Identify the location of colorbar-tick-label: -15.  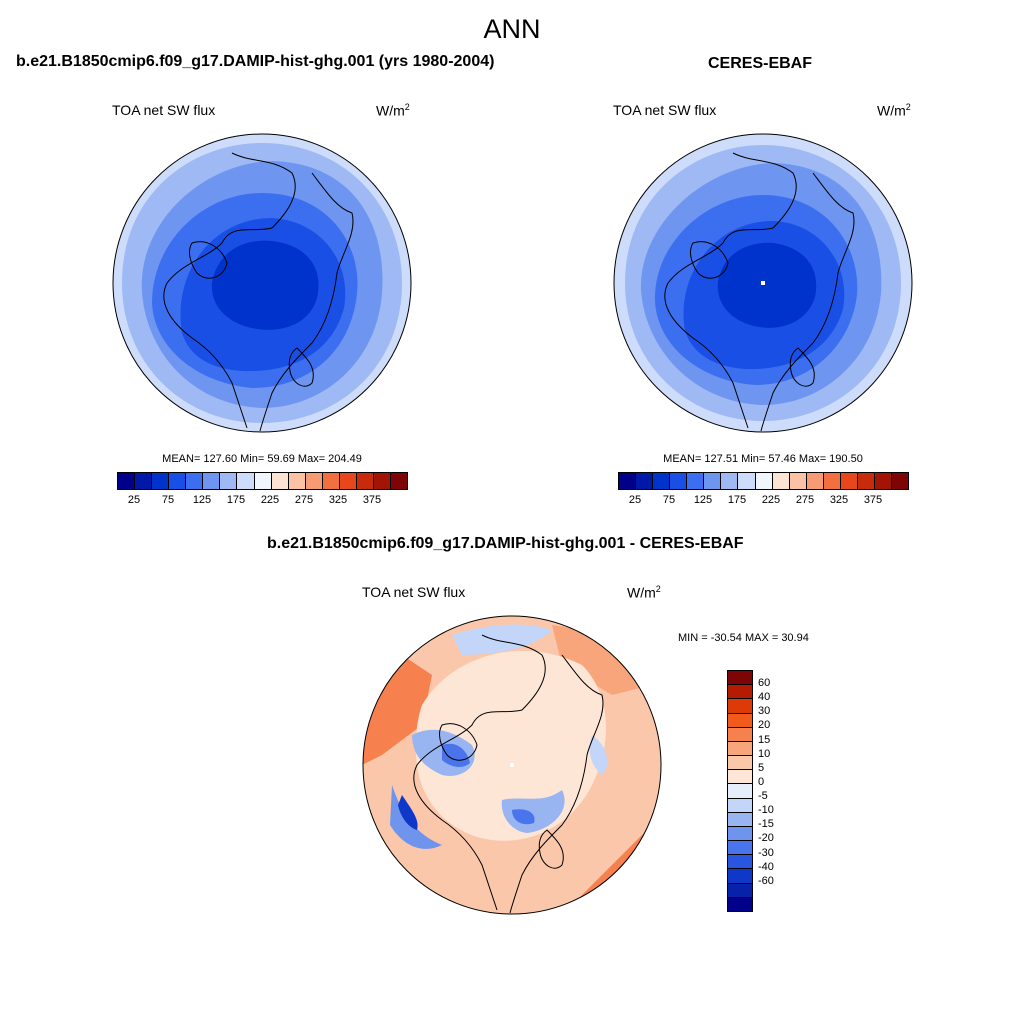
(766, 824).